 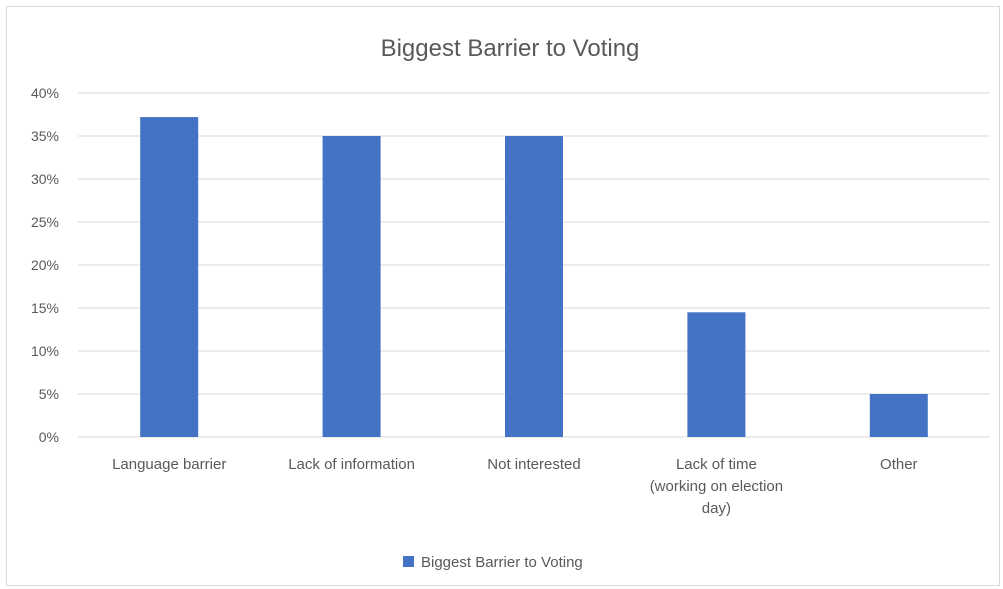 I want to click on x-category-label: Lack of time (working on election day), so click(x=716, y=486).